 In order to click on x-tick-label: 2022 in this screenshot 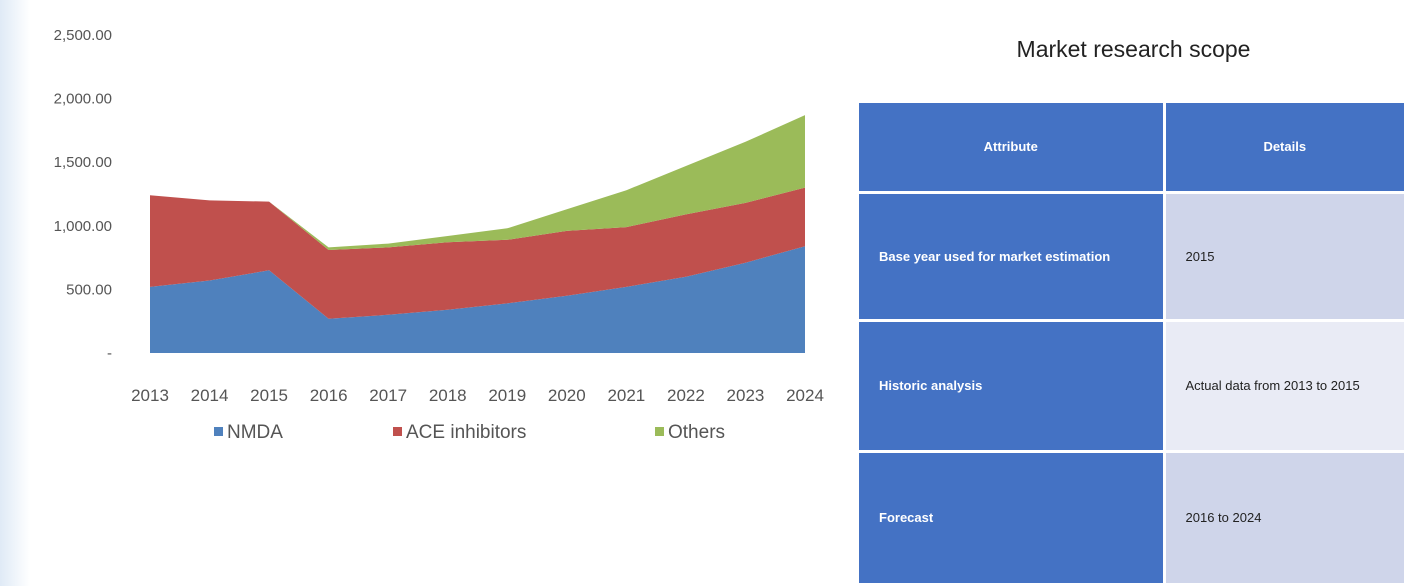, I will do `click(686, 395)`.